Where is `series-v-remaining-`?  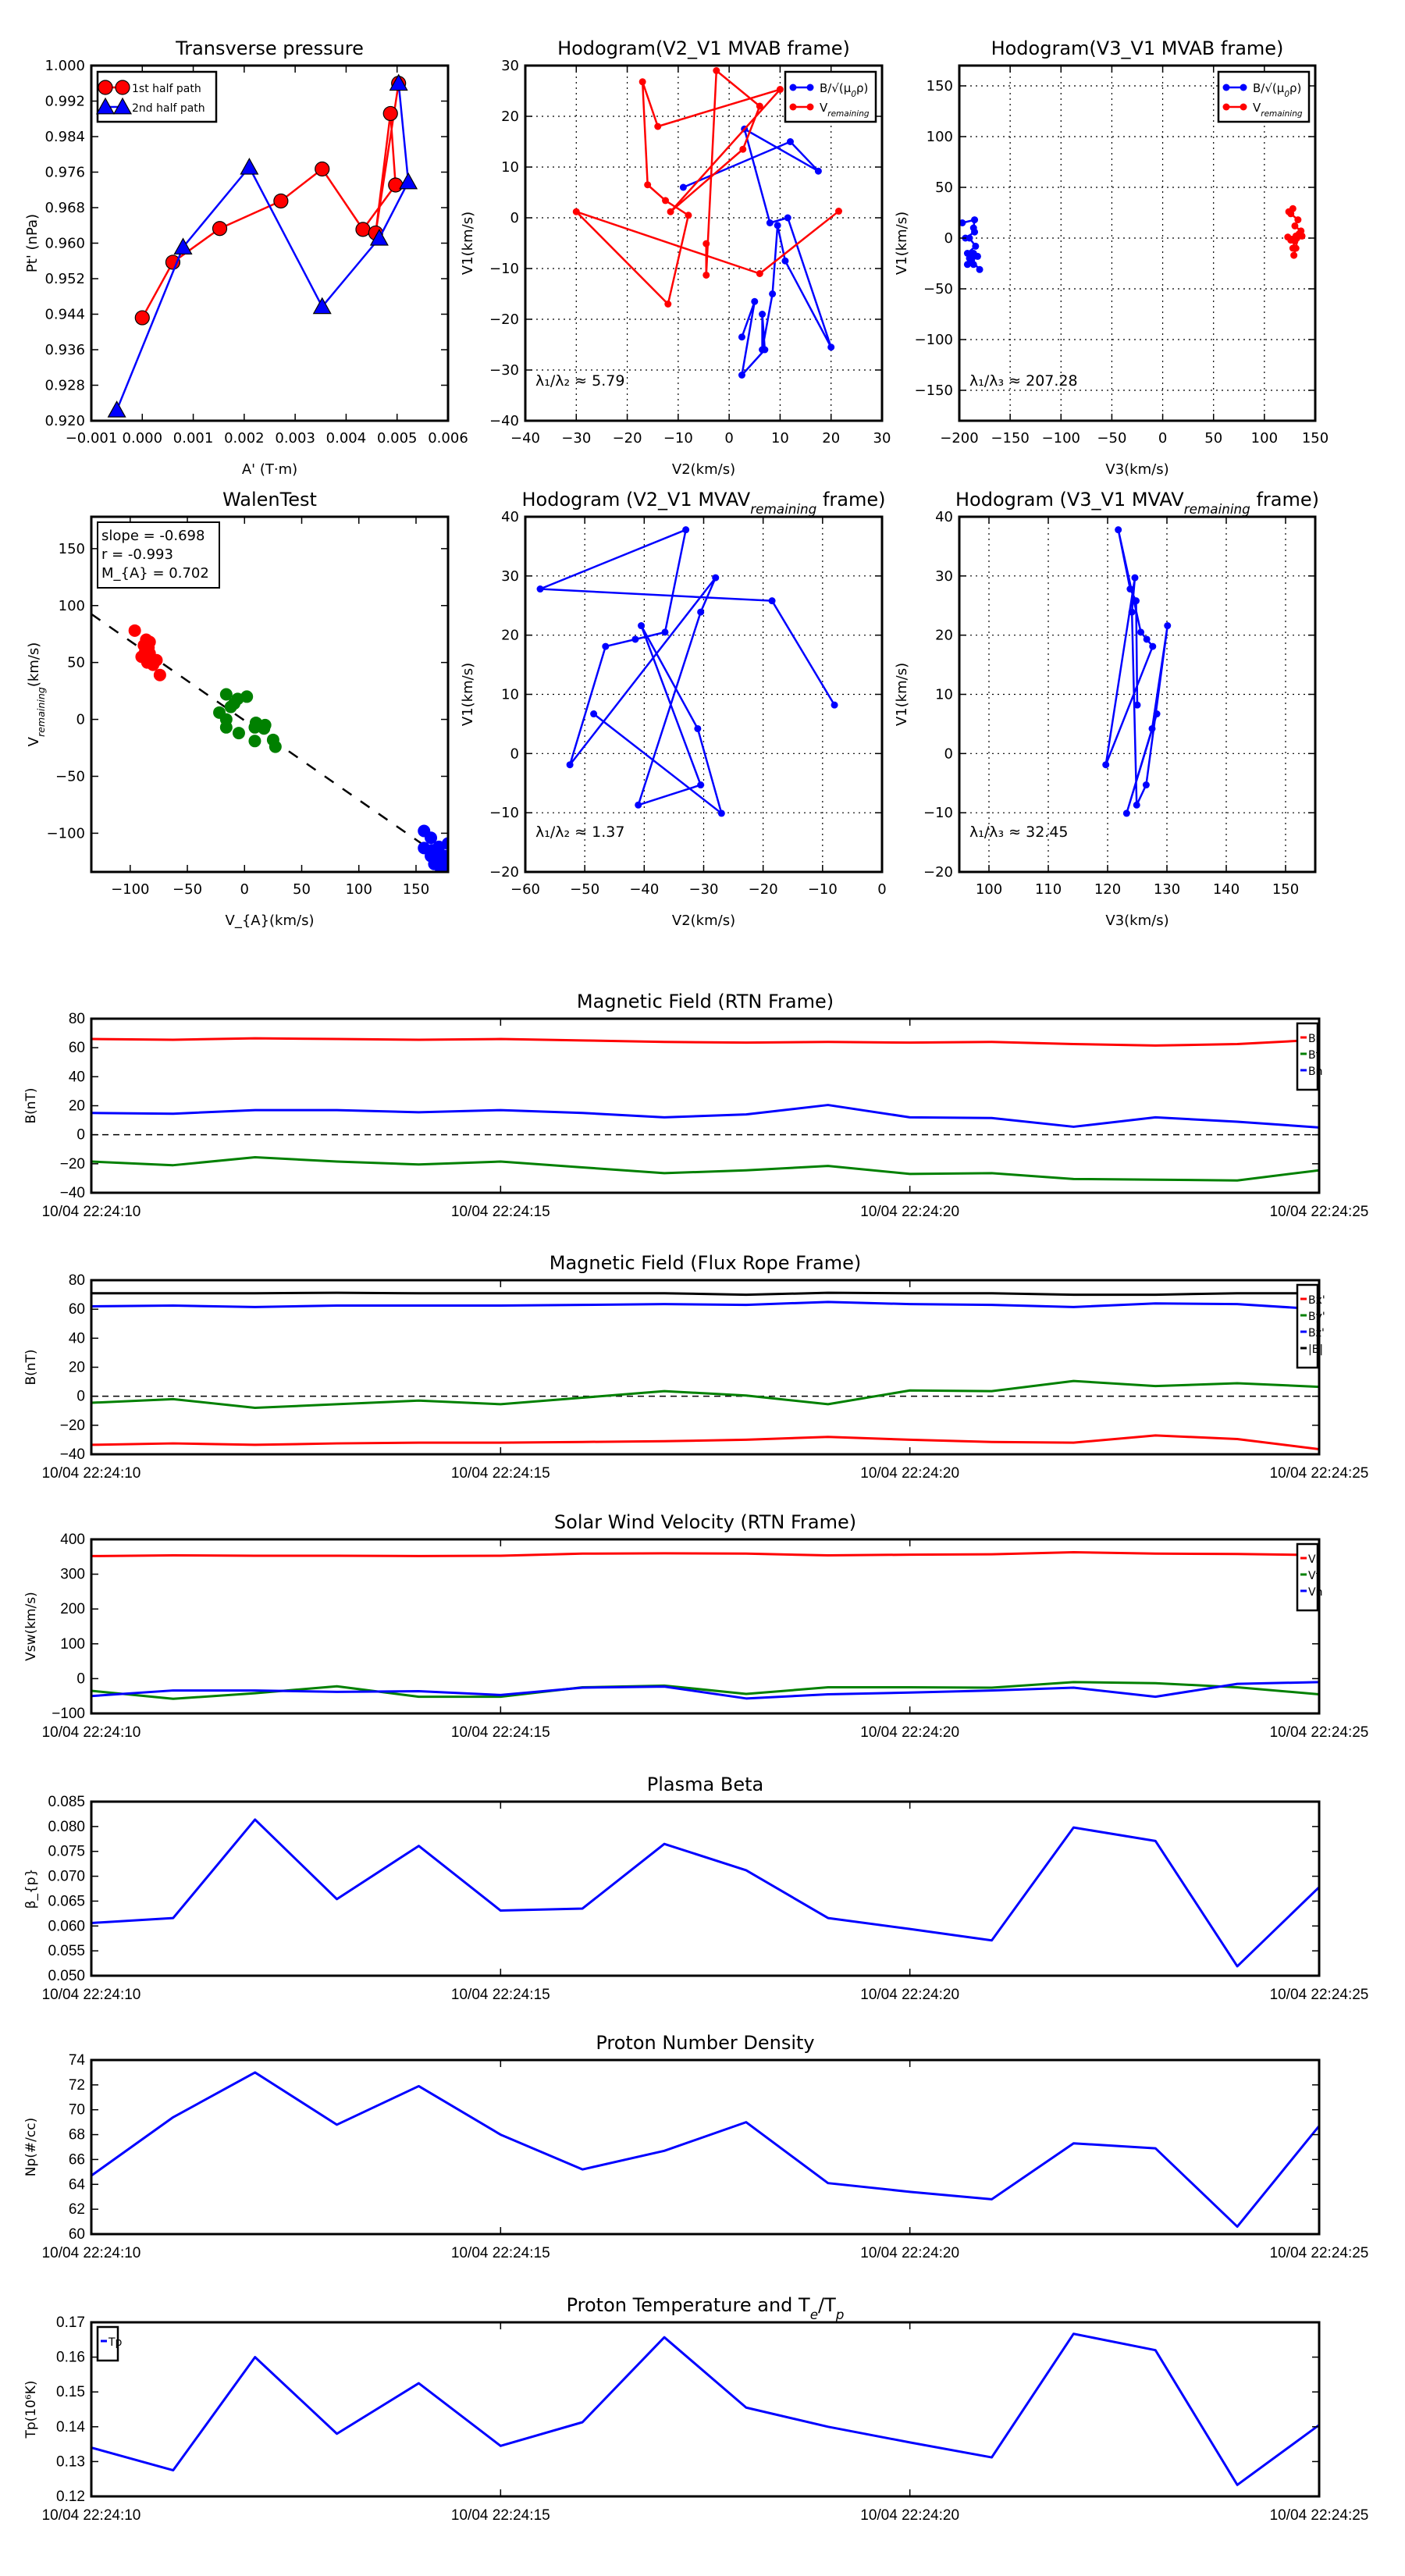 series-v-remaining- is located at coordinates (687, 671).